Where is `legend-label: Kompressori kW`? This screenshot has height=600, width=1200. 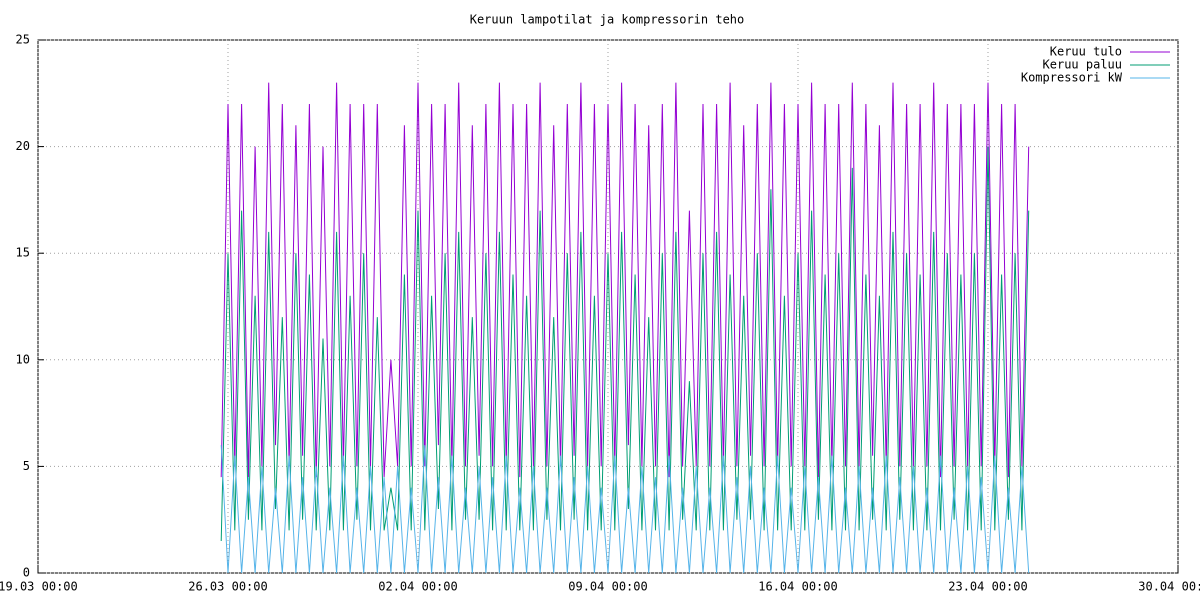
legend-label: Kompressori kW is located at coordinates (1072, 78).